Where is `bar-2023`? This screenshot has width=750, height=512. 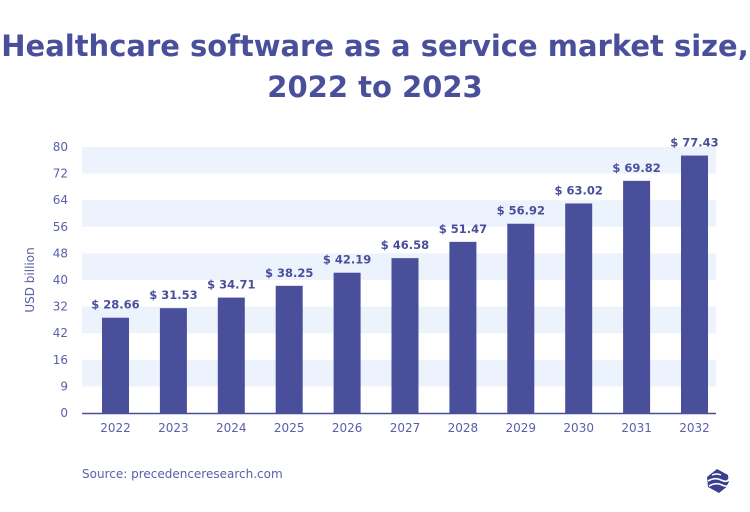
bar-2023 is located at coordinates (173, 360).